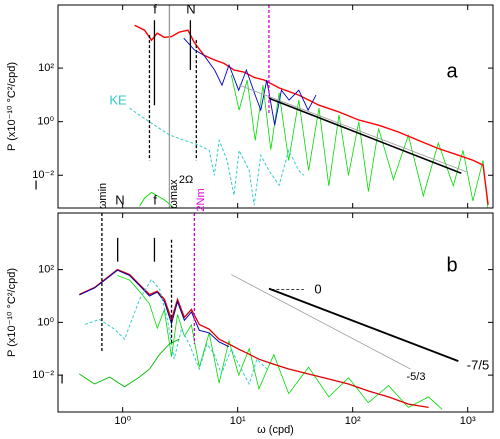 The height and width of the screenshot is (439, 500). Describe the element at coordinates (416, 377) in the screenshot. I see `annotation: -5/3` at that location.